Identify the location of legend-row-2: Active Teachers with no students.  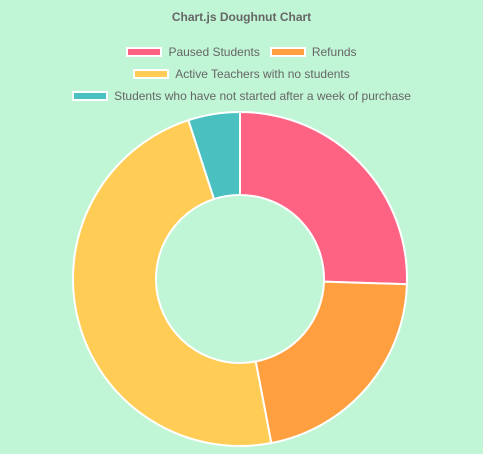
(241, 74).